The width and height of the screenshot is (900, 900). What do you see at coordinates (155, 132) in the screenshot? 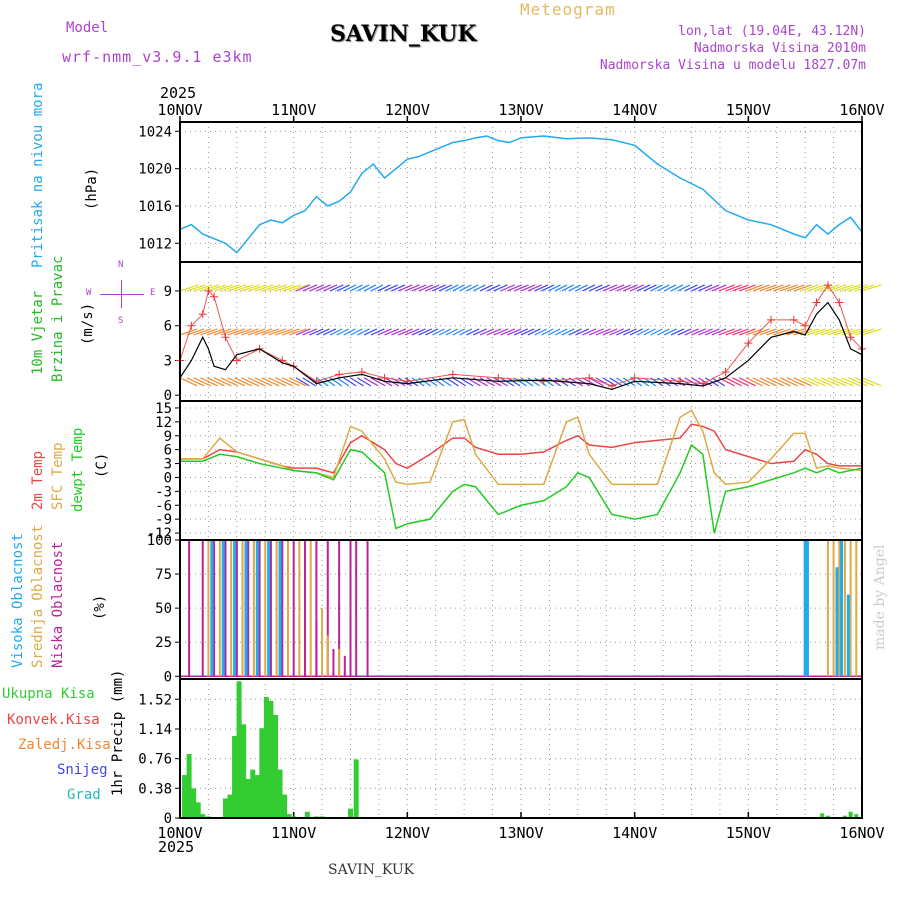
I see `pressure-tick-label: 1024` at bounding box center [155, 132].